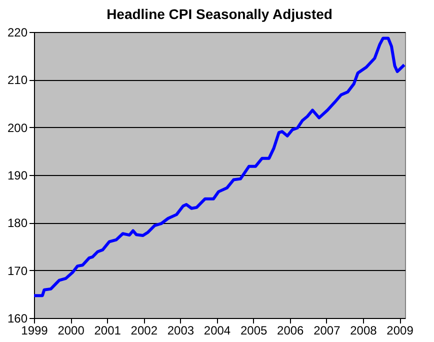 The height and width of the screenshot is (342, 434). I want to click on x-tick-label: 2001, so click(108, 331).